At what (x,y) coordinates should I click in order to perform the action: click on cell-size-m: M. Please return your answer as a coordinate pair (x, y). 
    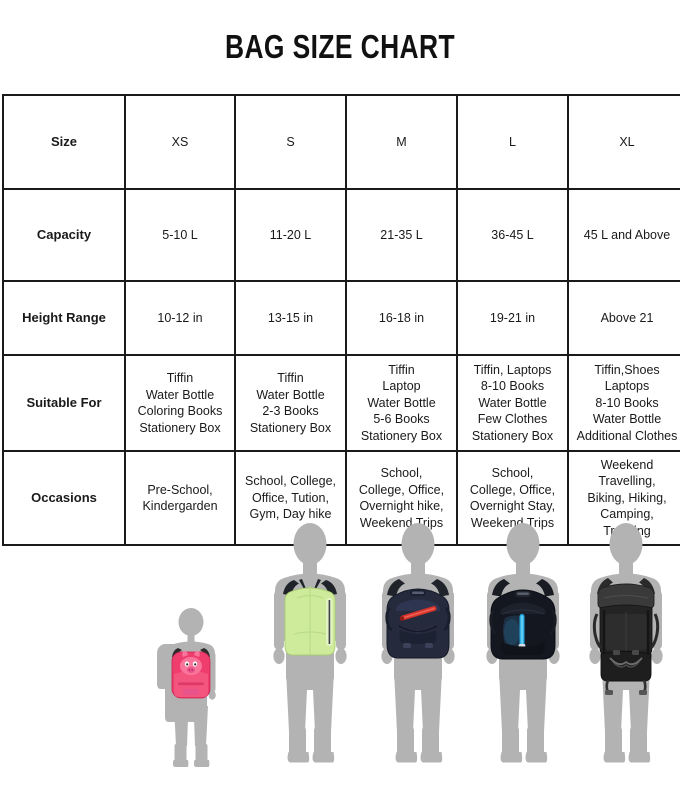
    Looking at the image, I should click on (401, 142).